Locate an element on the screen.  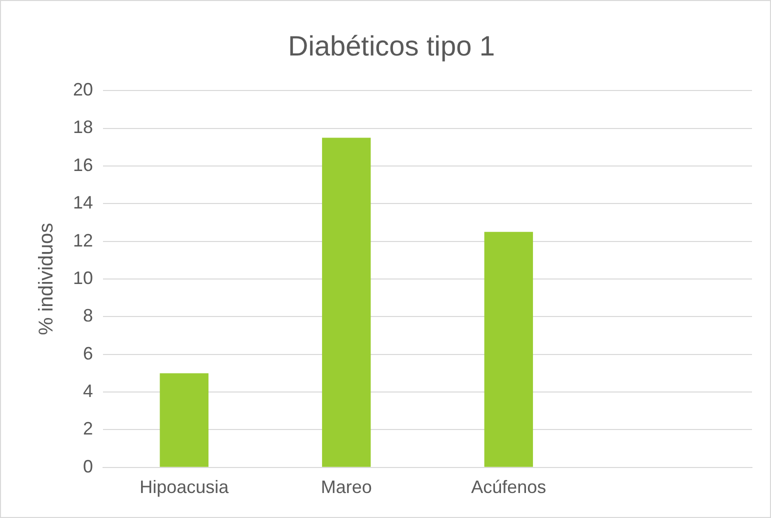
y-tick-label: 12 is located at coordinates (83, 240).